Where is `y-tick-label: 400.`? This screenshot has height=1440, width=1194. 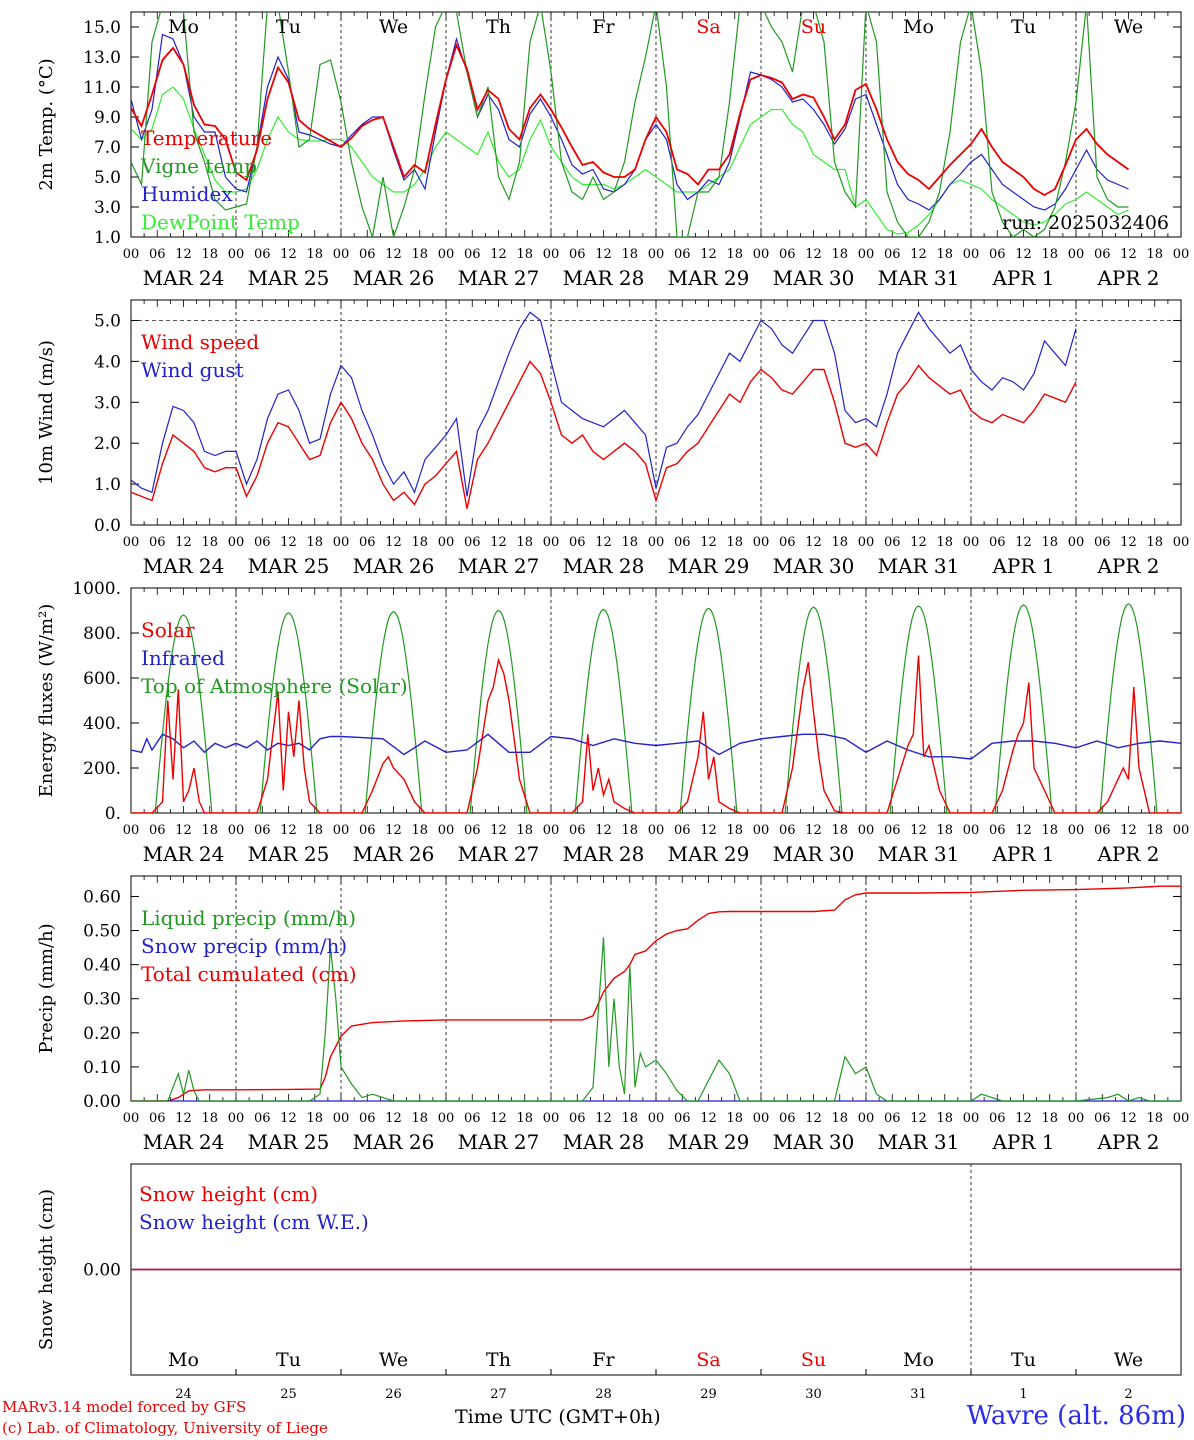 y-tick-label: 400. is located at coordinates (102, 724).